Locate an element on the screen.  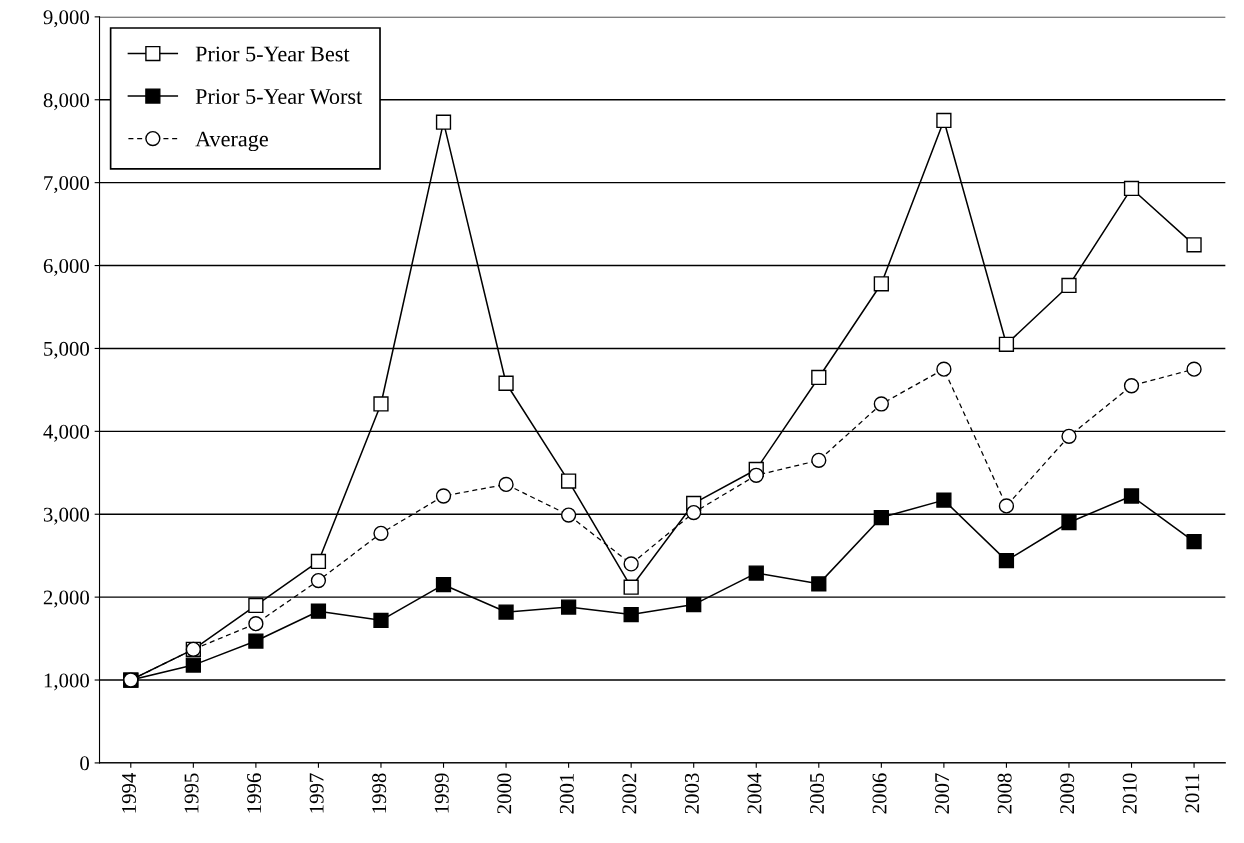
y-tick-label: 0 is located at coordinates (84, 763).